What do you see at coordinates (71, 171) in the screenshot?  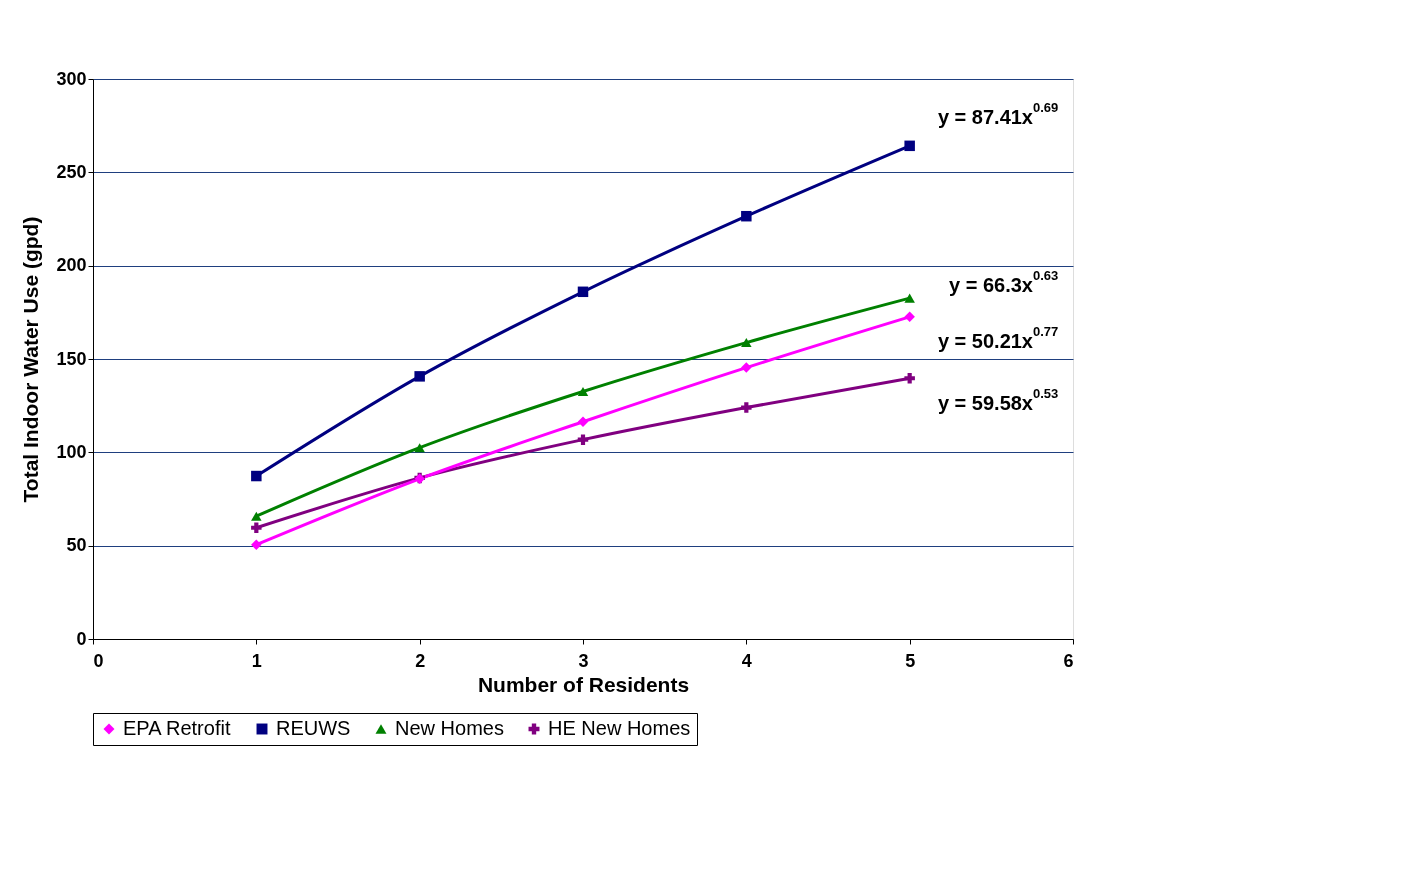 I see `y-tick-label: 250` at bounding box center [71, 171].